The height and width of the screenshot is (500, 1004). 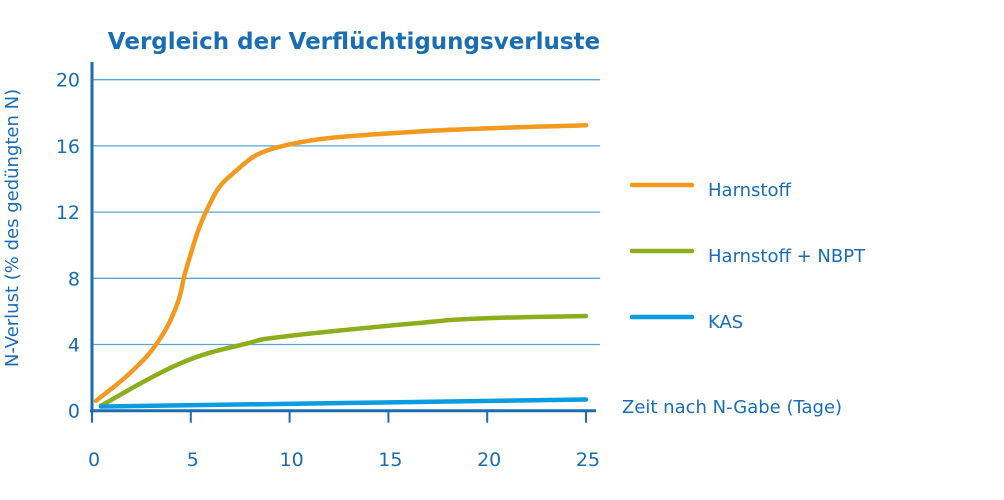 I want to click on x-axis-label: Zeit nach N-Gabe (Tage), so click(x=732, y=407).